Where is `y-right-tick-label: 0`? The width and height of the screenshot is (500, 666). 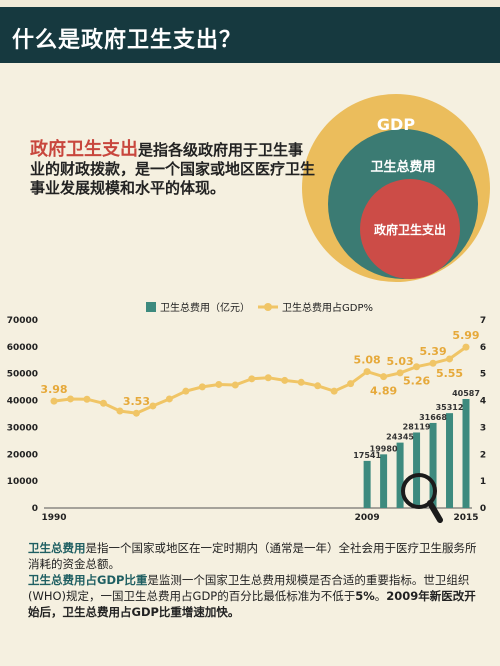
y-right-tick-label: 0 is located at coordinates (483, 509).